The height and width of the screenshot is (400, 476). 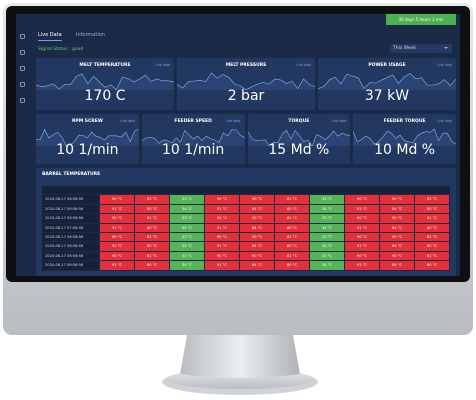 What do you see at coordinates (299, 150) in the screenshot?
I see `card-value: 15 Md %` at bounding box center [299, 150].